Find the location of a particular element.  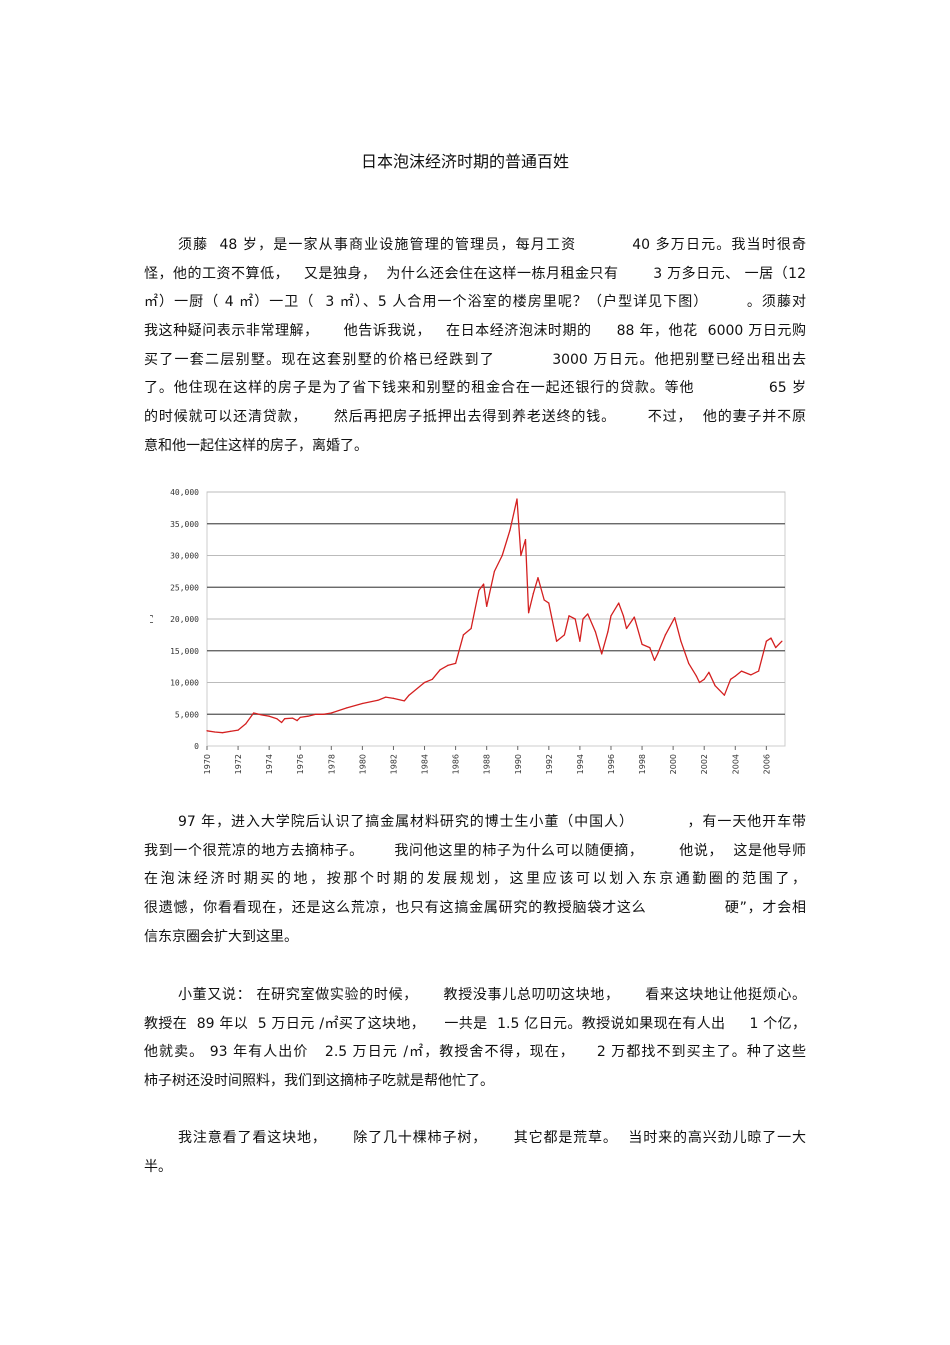

text-line: 半。 is located at coordinates (158, 1166).